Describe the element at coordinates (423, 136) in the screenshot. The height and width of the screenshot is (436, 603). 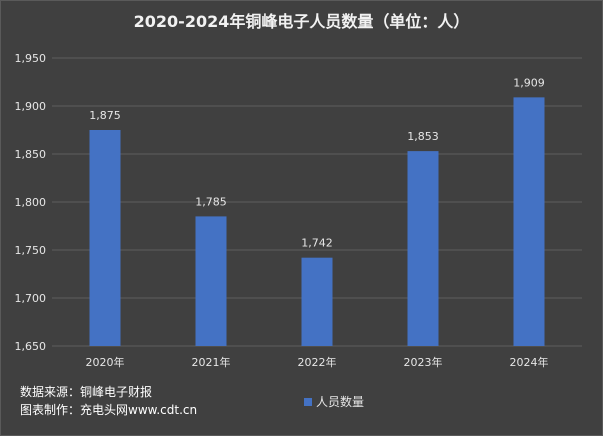
I see `data-label: 1,853` at that location.